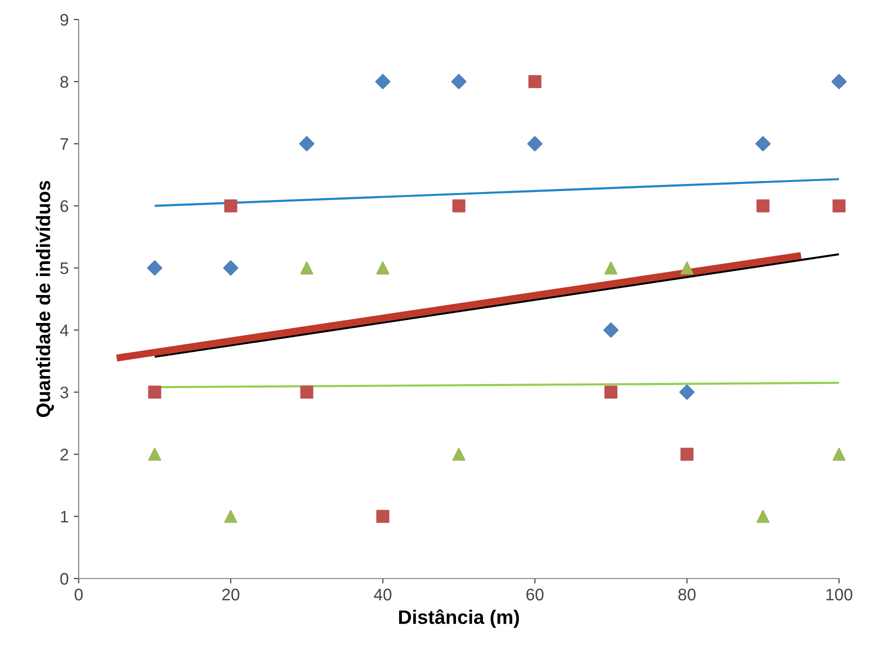  What do you see at coordinates (535, 594) in the screenshot?
I see `x-tick-label: 60` at bounding box center [535, 594].